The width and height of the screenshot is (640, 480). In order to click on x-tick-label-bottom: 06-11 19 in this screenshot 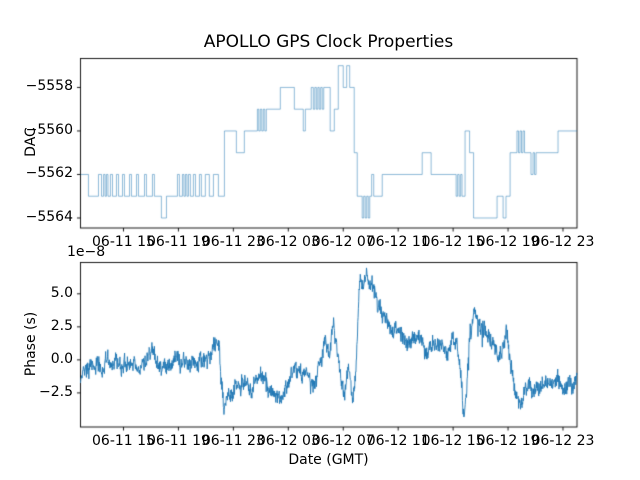, I will do `click(178, 440)`.